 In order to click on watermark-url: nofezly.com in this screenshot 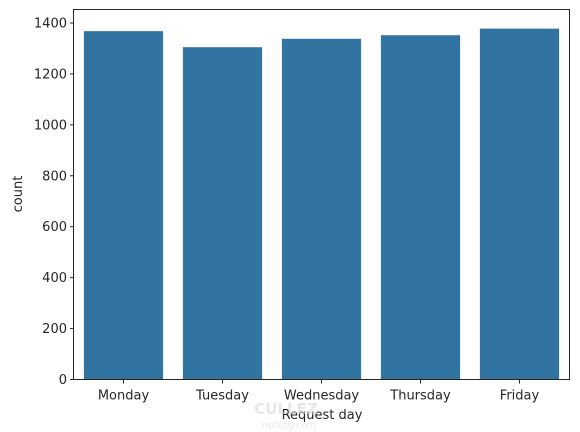, I will do `click(288, 426)`.